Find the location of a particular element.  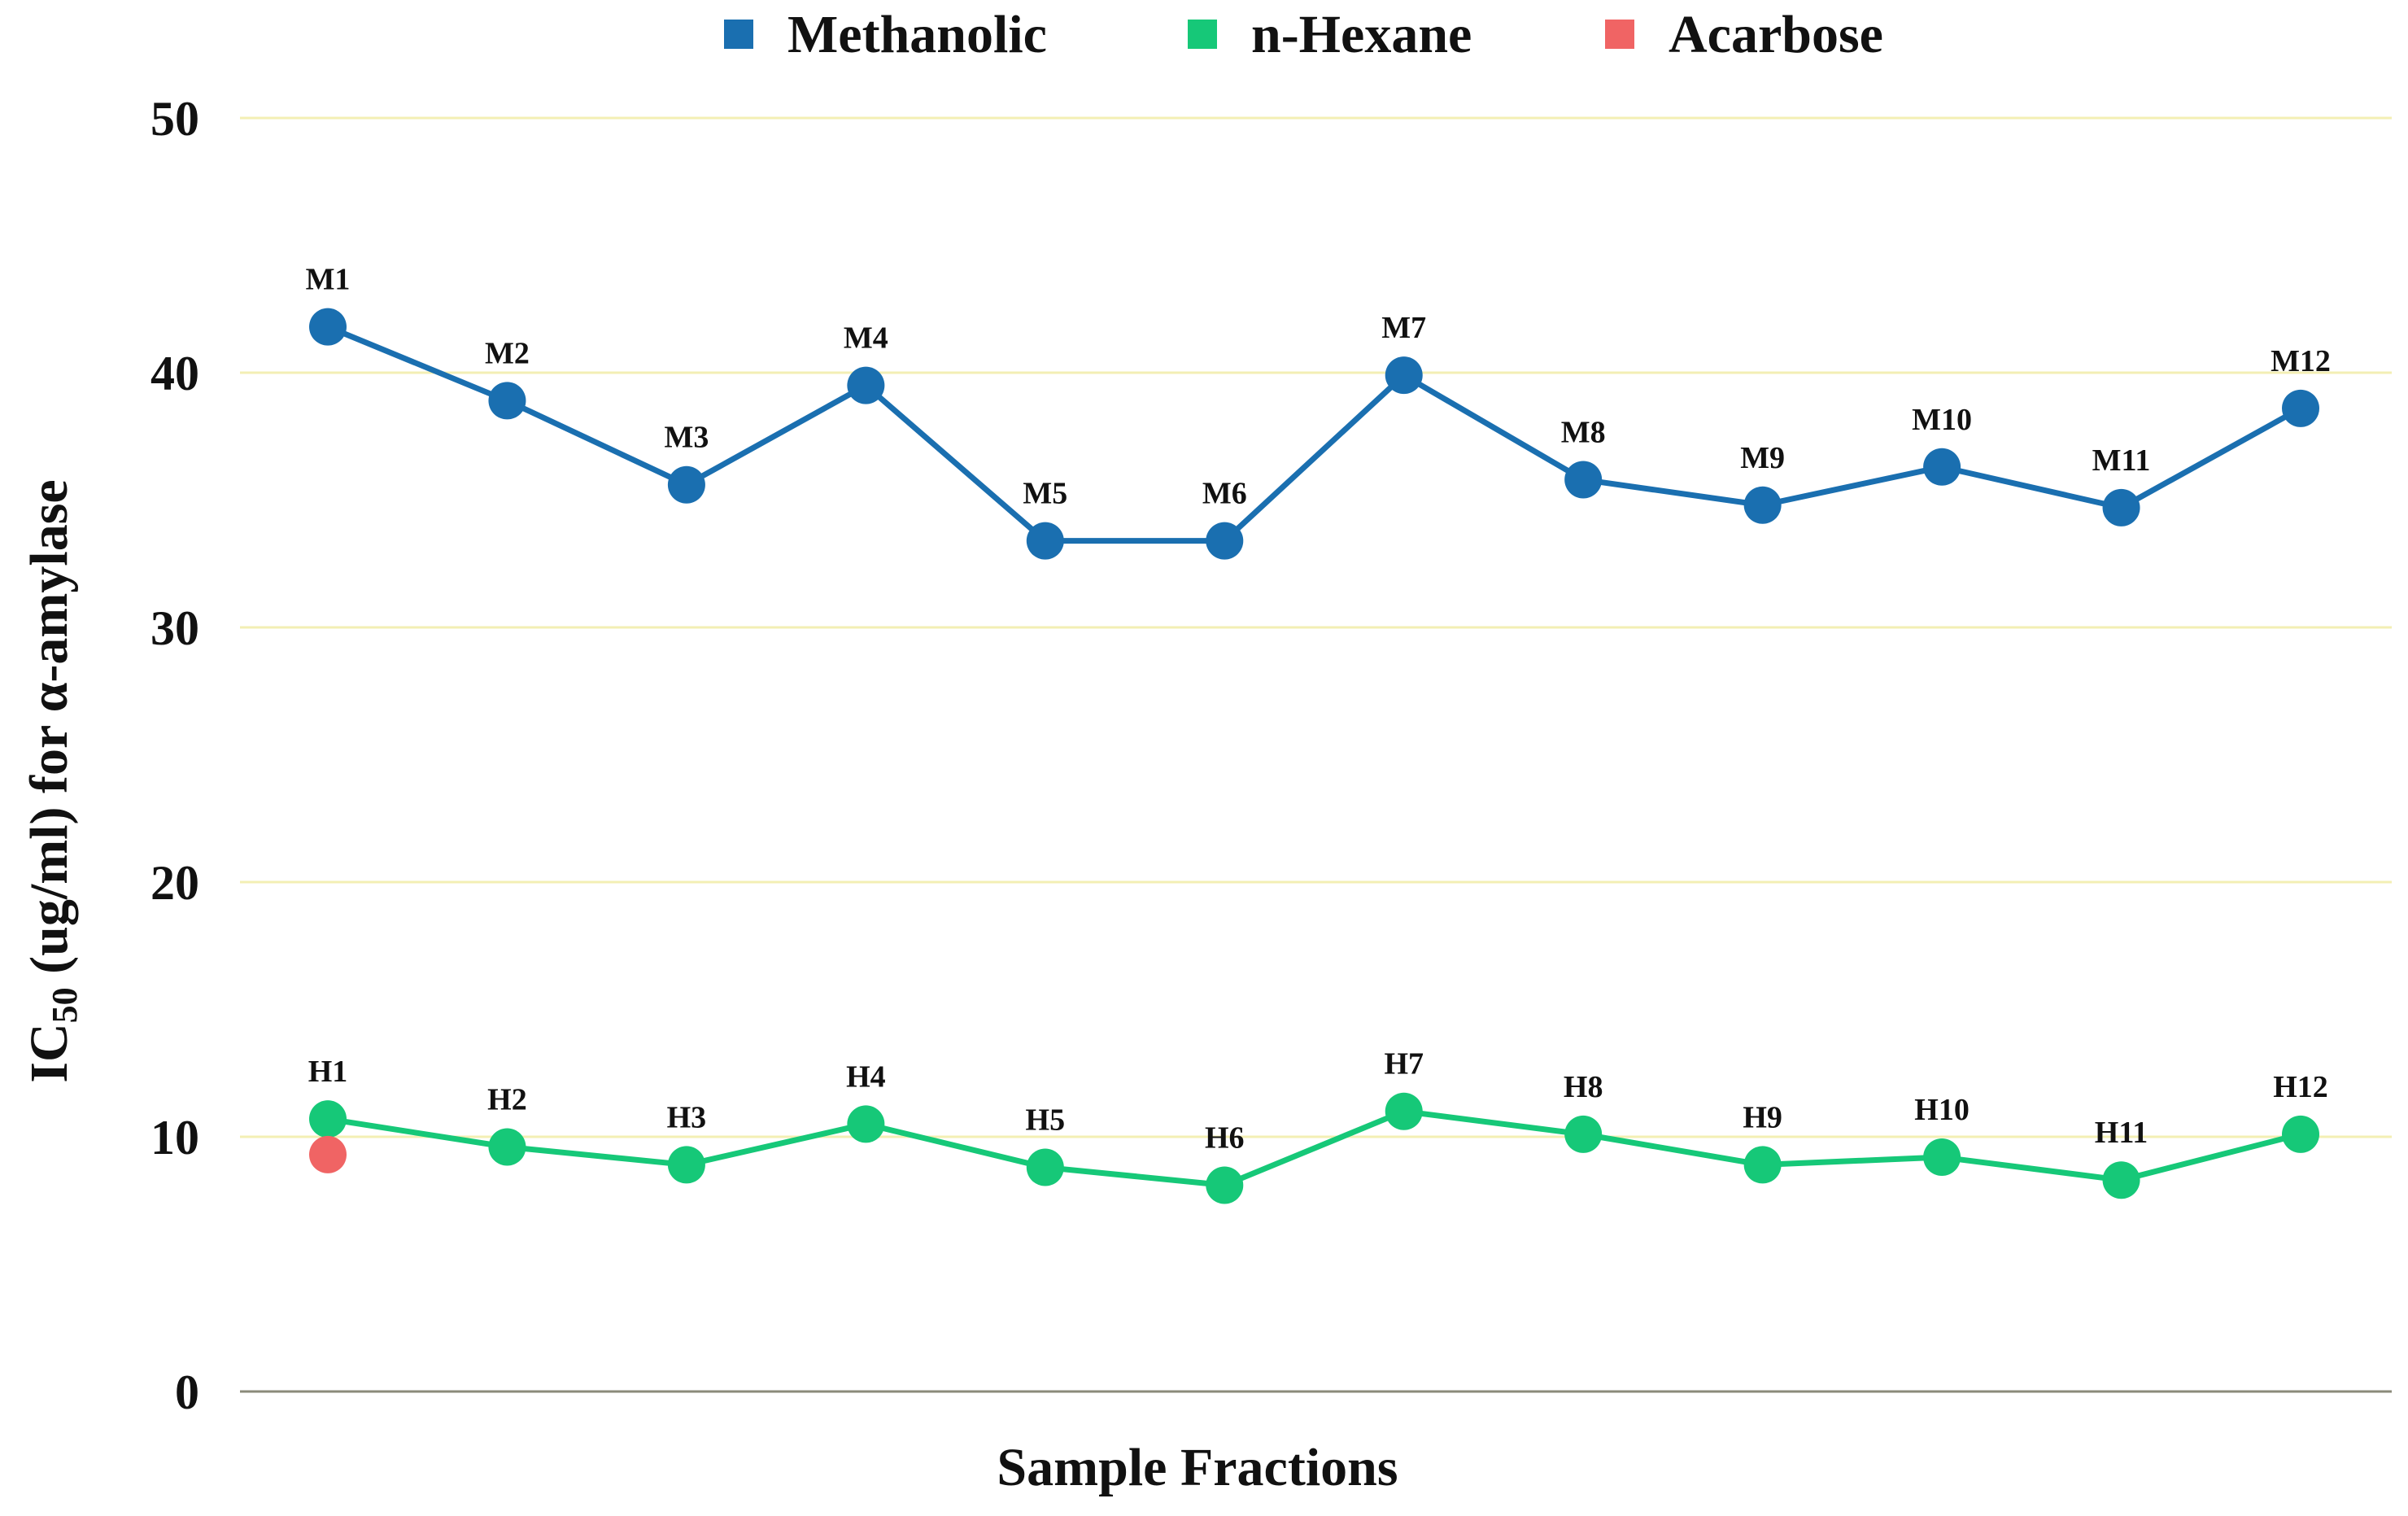

data-label: H2 is located at coordinates (507, 1100).